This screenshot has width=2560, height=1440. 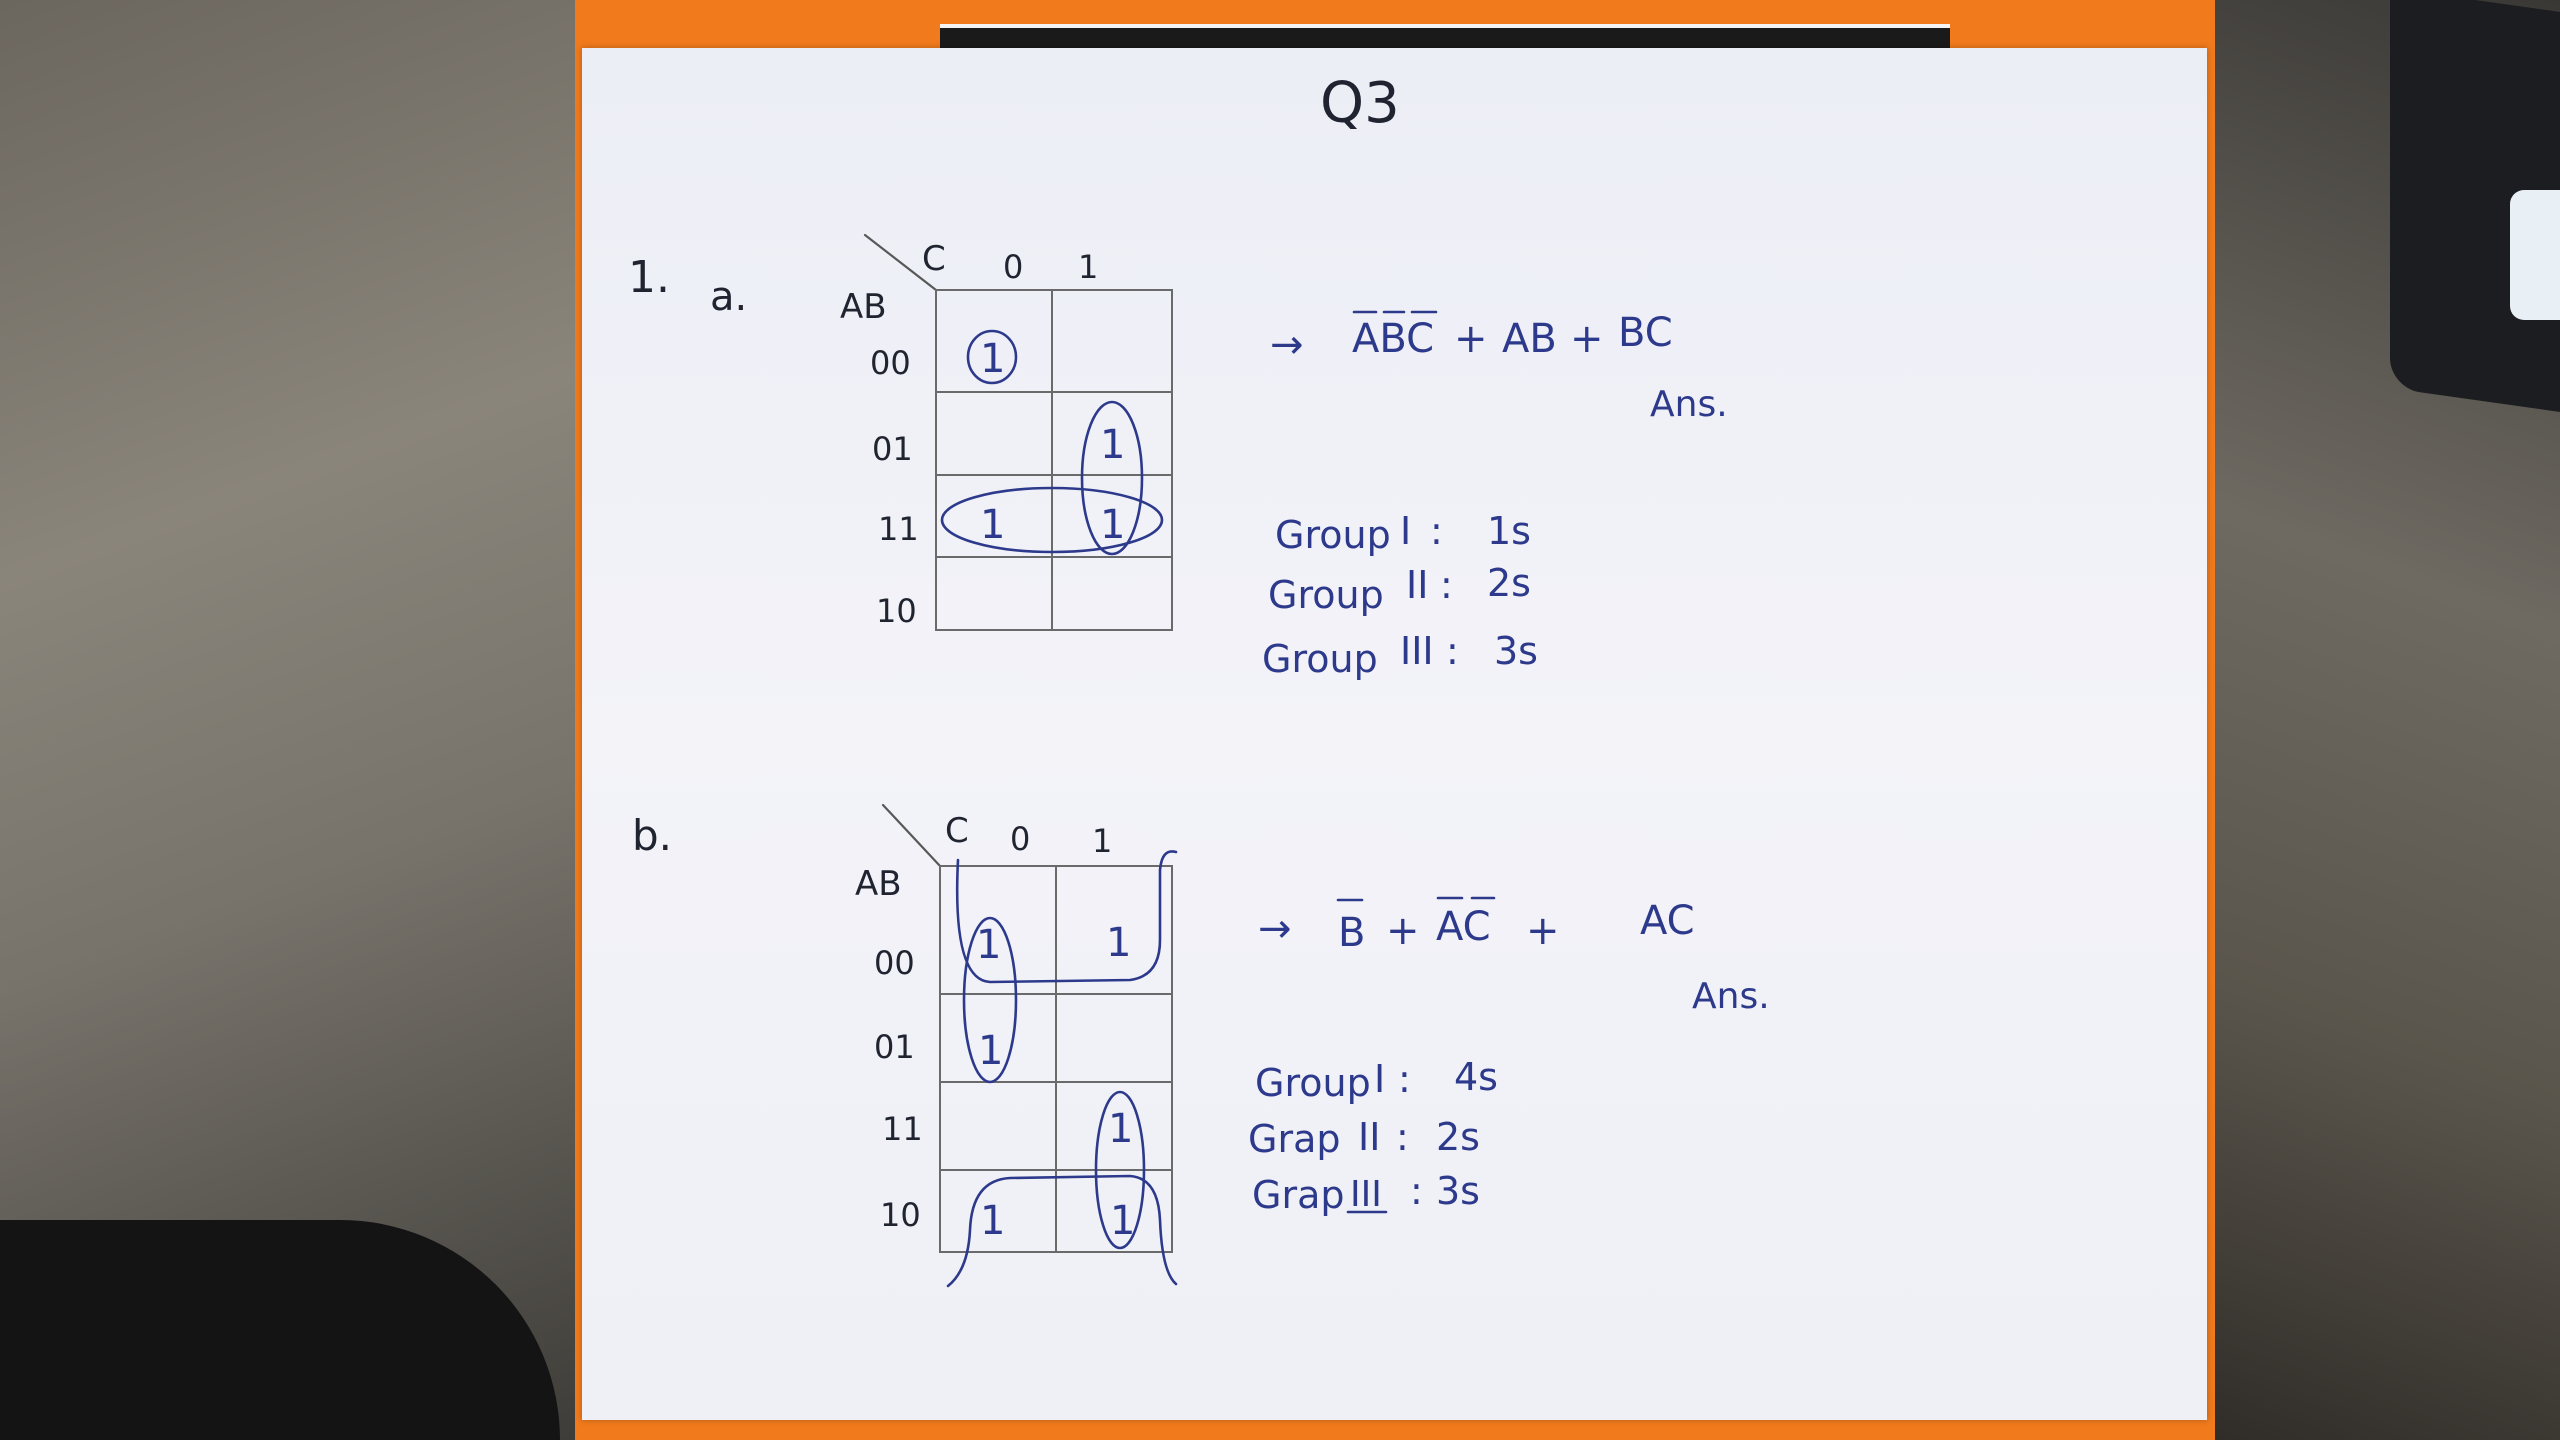 What do you see at coordinates (1436, 531) in the screenshot?
I see `group-a1-sep: :` at bounding box center [1436, 531].